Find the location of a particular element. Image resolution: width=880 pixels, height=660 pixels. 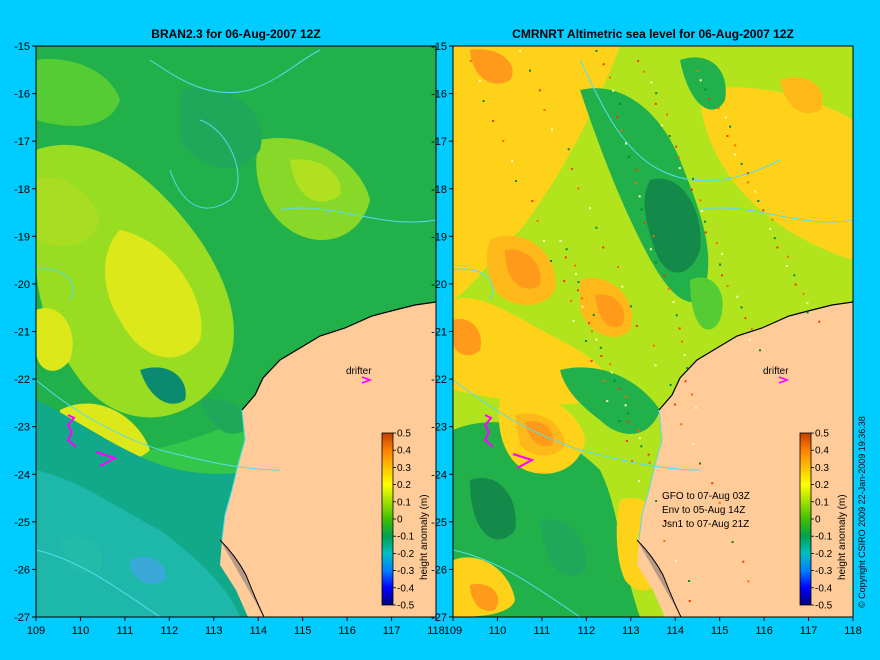

left-drifter-label: drifter is located at coordinates (359, 371).